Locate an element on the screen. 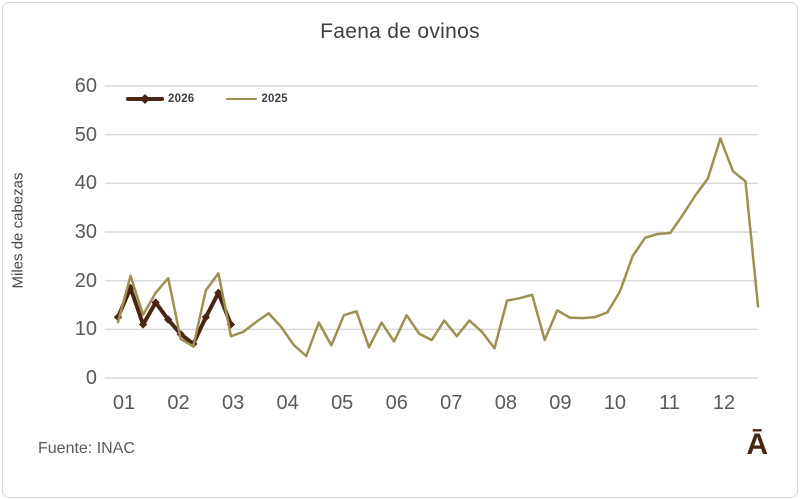  y-tick-label-40: 40 is located at coordinates (85, 183).